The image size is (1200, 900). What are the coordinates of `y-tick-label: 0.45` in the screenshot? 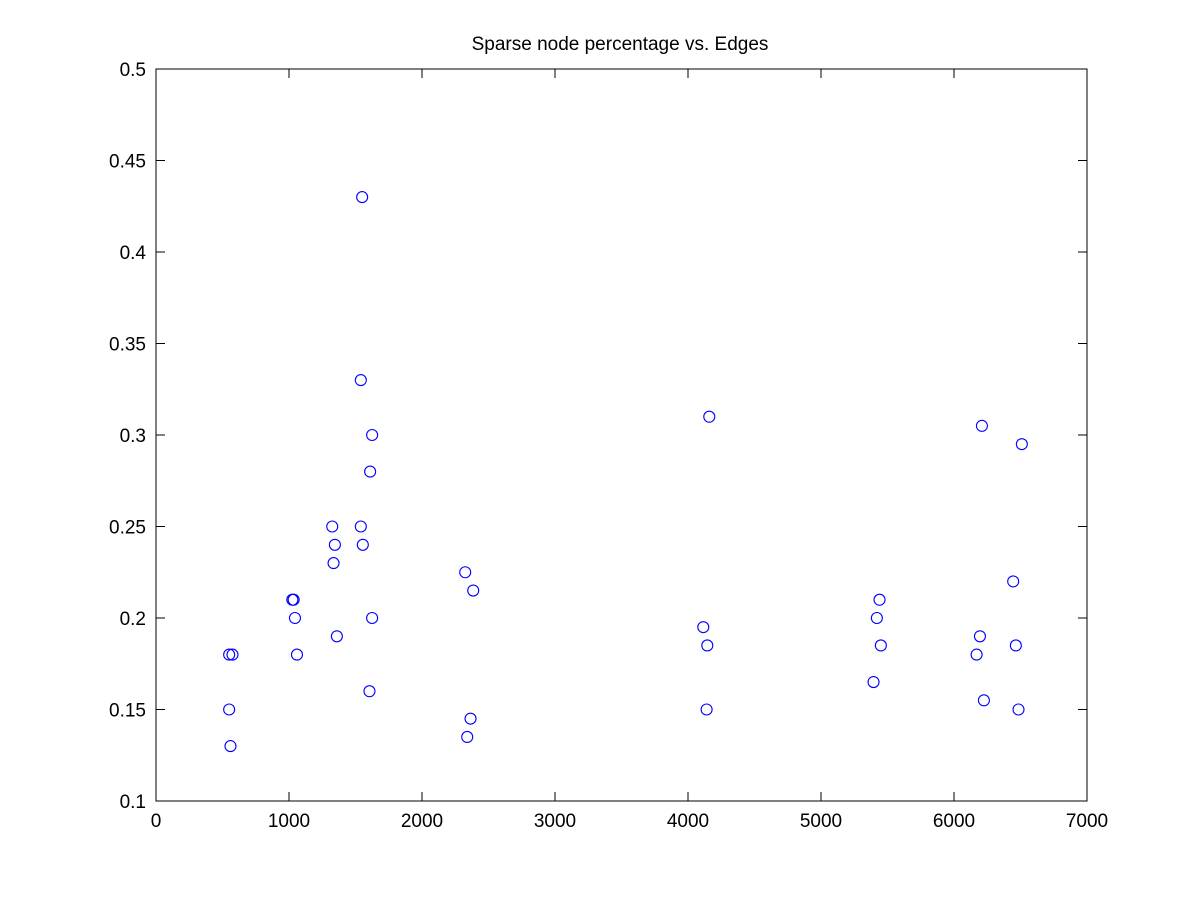 It's located at (127, 162).